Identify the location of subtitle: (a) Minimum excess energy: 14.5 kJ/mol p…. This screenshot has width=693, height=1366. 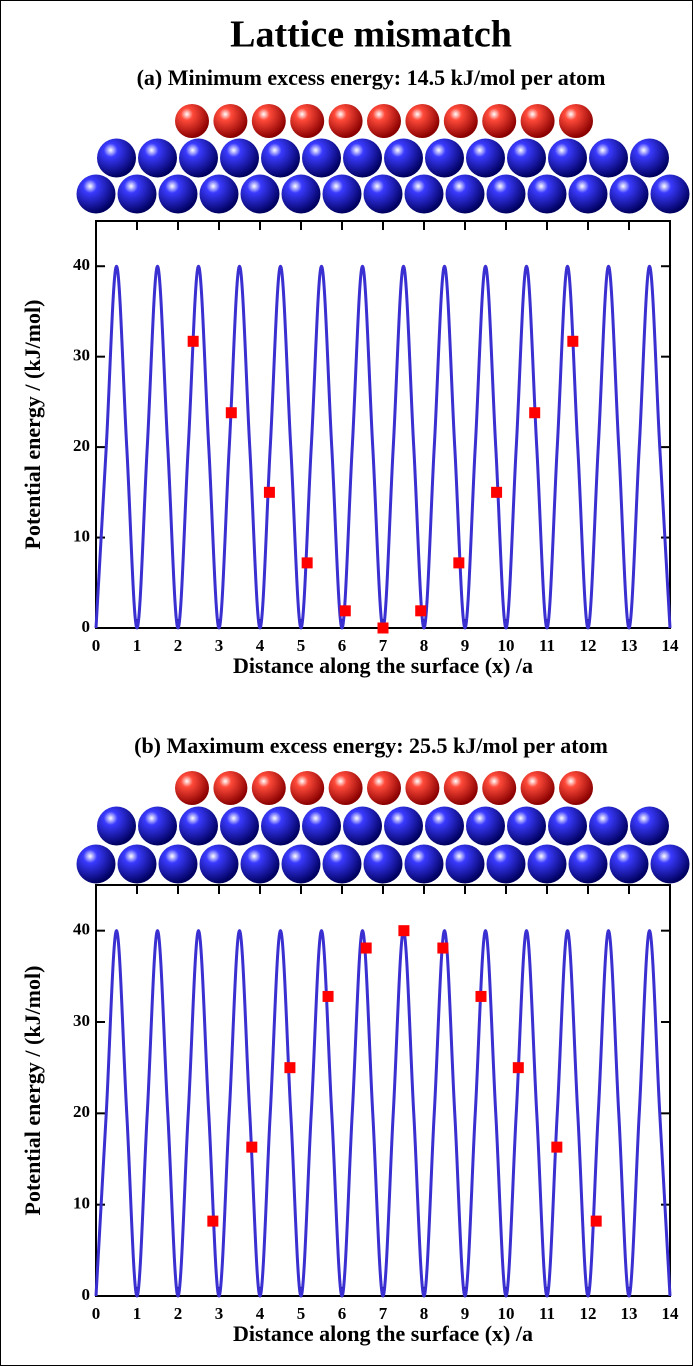
(371, 77).